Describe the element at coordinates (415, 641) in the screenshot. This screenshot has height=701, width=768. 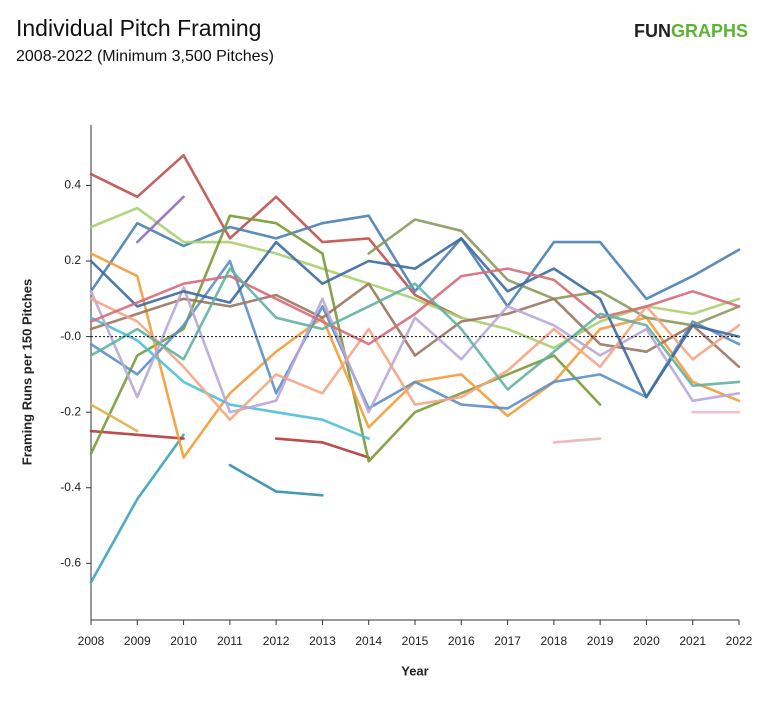
I see `x-tick-label: 2015` at that location.